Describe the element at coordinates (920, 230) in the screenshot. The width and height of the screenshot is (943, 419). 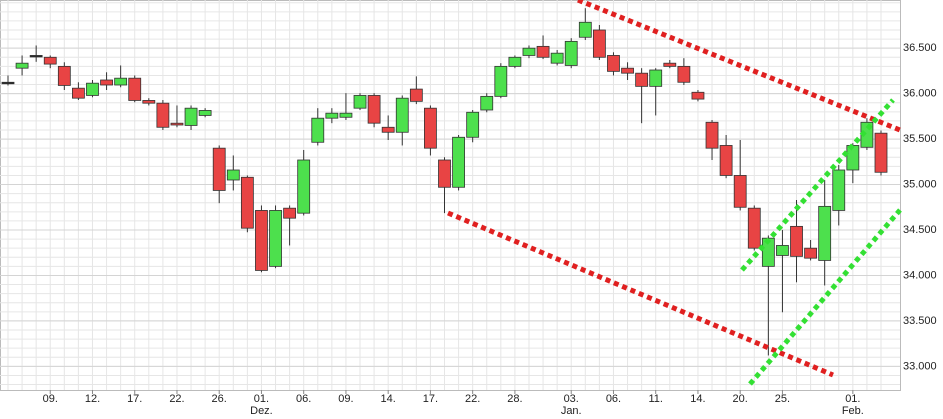
I see `y-tick-label: 34.500` at that location.